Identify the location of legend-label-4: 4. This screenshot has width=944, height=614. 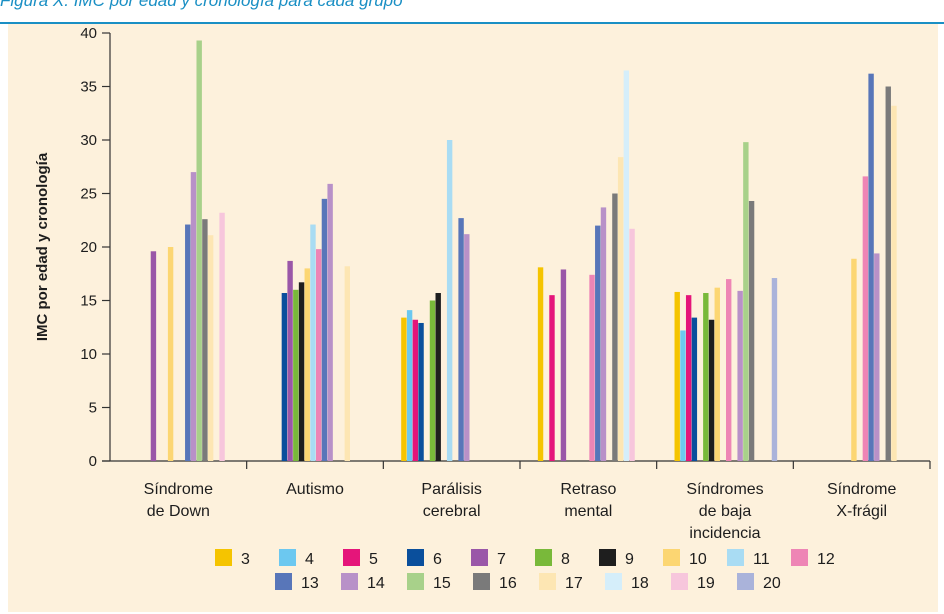
(309, 559).